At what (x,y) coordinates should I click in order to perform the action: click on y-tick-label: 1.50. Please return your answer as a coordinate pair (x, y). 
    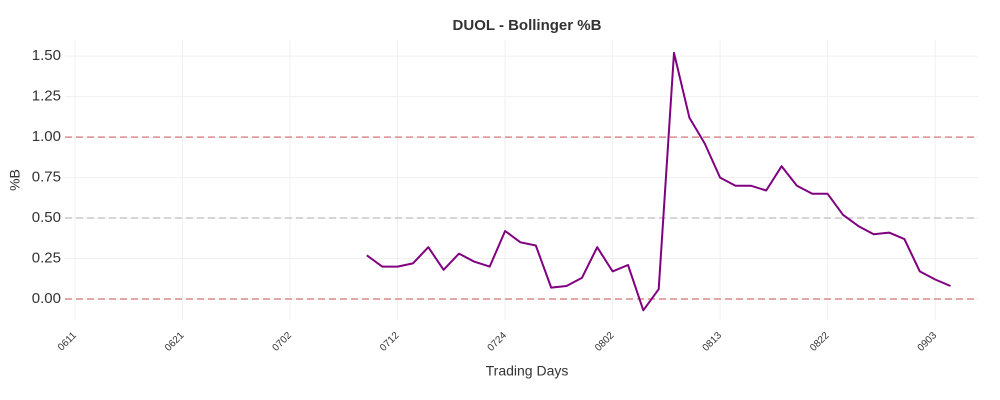
    Looking at the image, I should click on (46, 55).